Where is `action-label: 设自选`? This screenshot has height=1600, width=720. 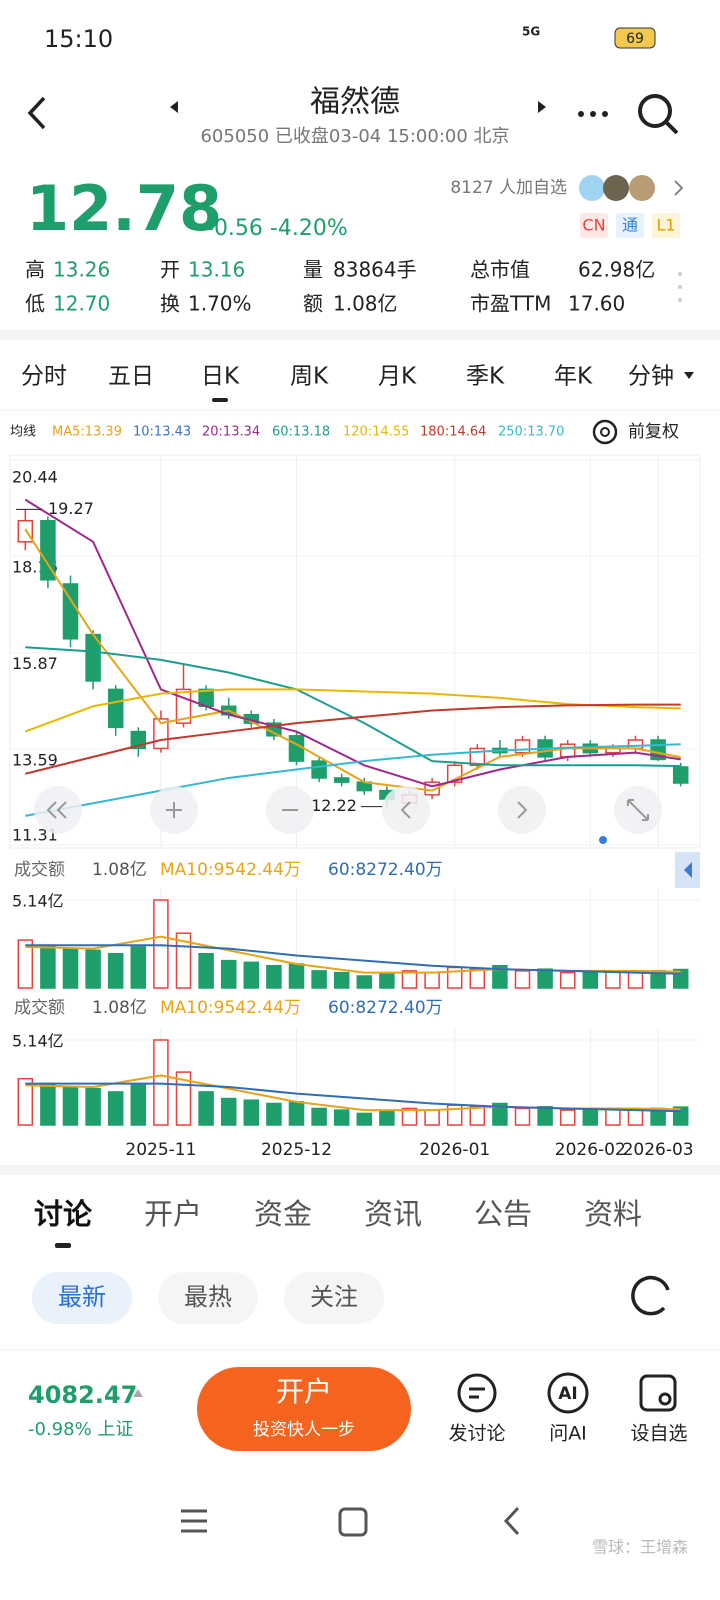 action-label: 设自选 is located at coordinates (658, 1434).